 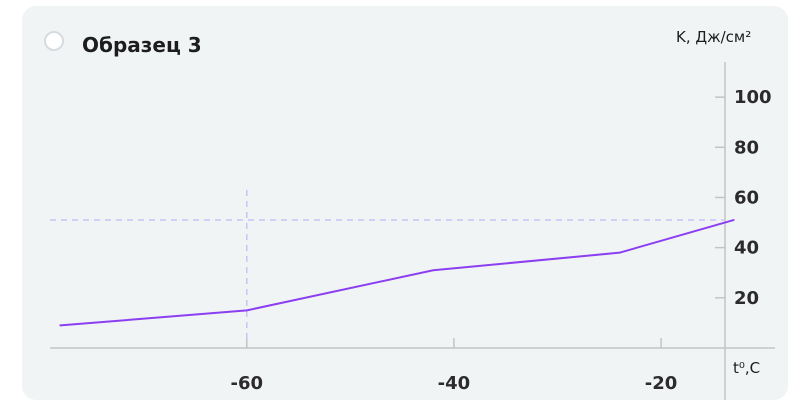 I want to click on y-tick-label: 80, so click(x=746, y=147).